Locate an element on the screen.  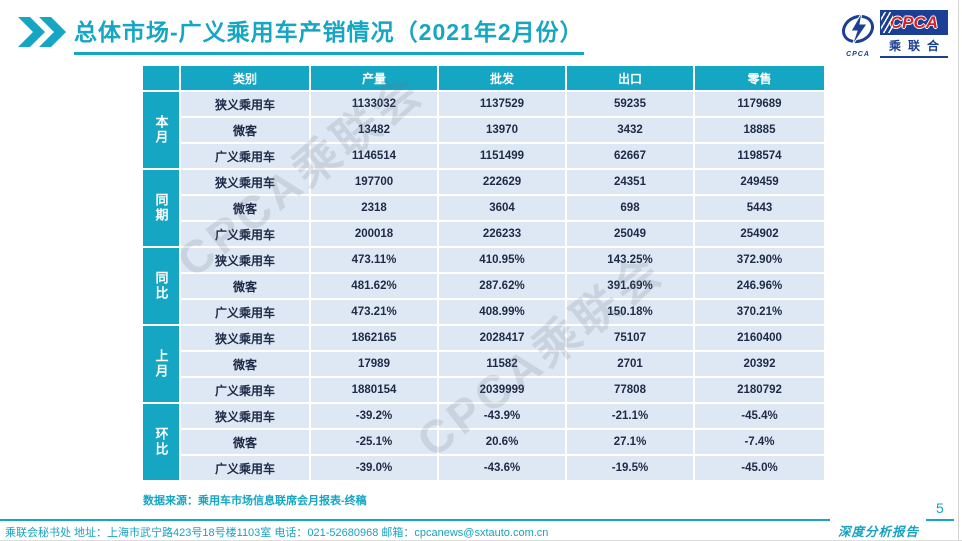
value-cell: 20392 is located at coordinates (759, 364).